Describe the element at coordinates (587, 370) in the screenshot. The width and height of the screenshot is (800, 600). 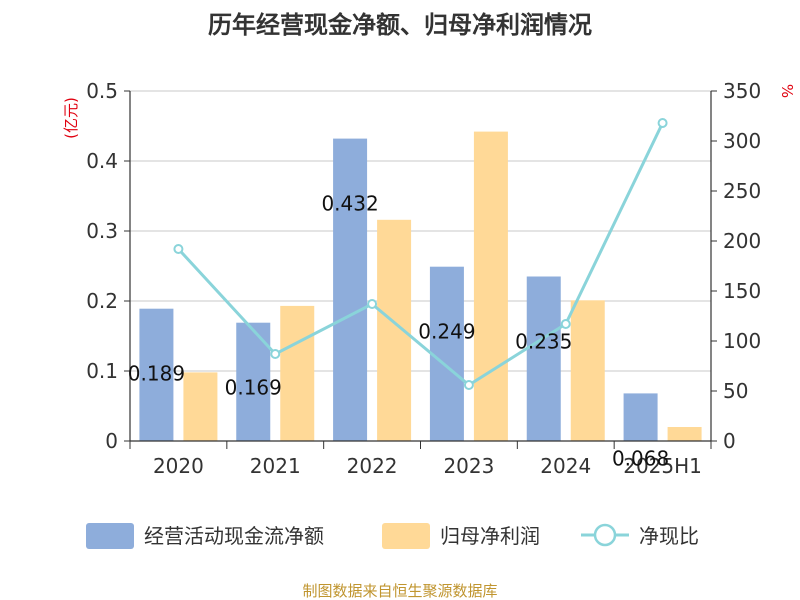
I see `bar-net-profit-2024` at that location.